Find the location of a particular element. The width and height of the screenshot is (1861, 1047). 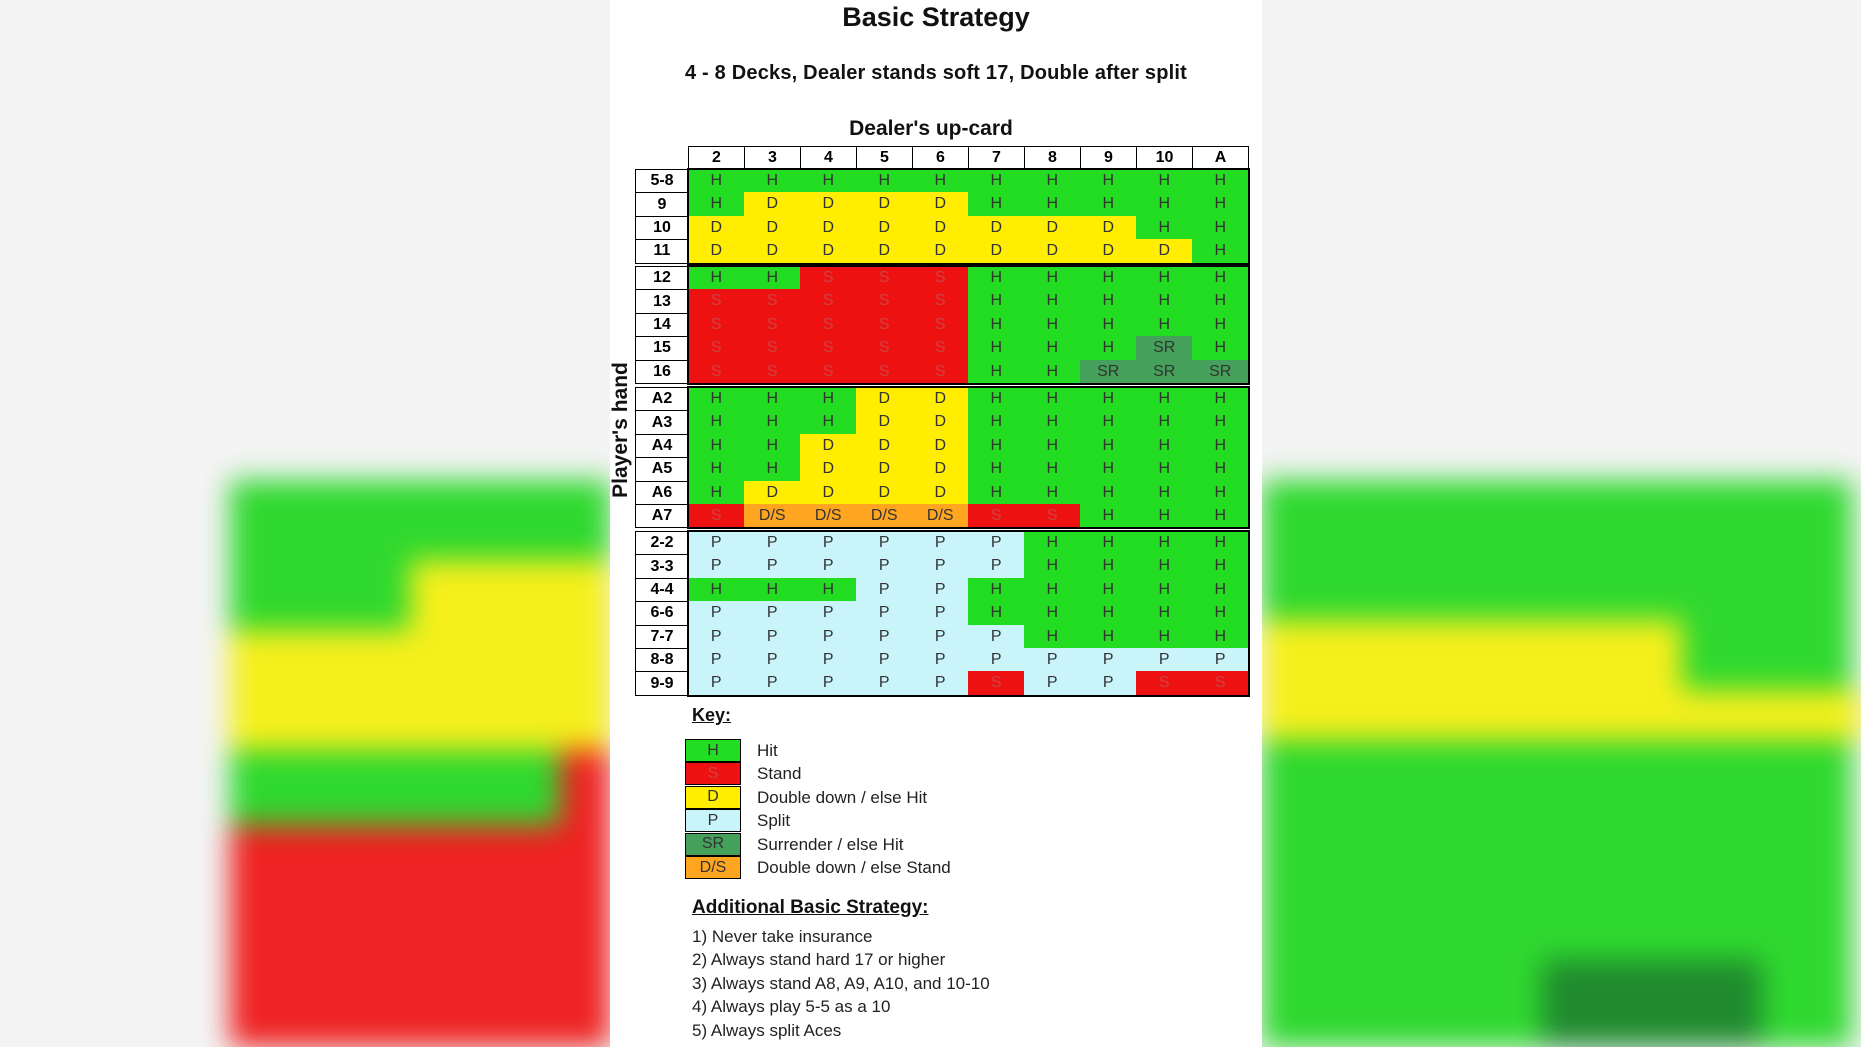

key-label: Stand is located at coordinates (779, 774).